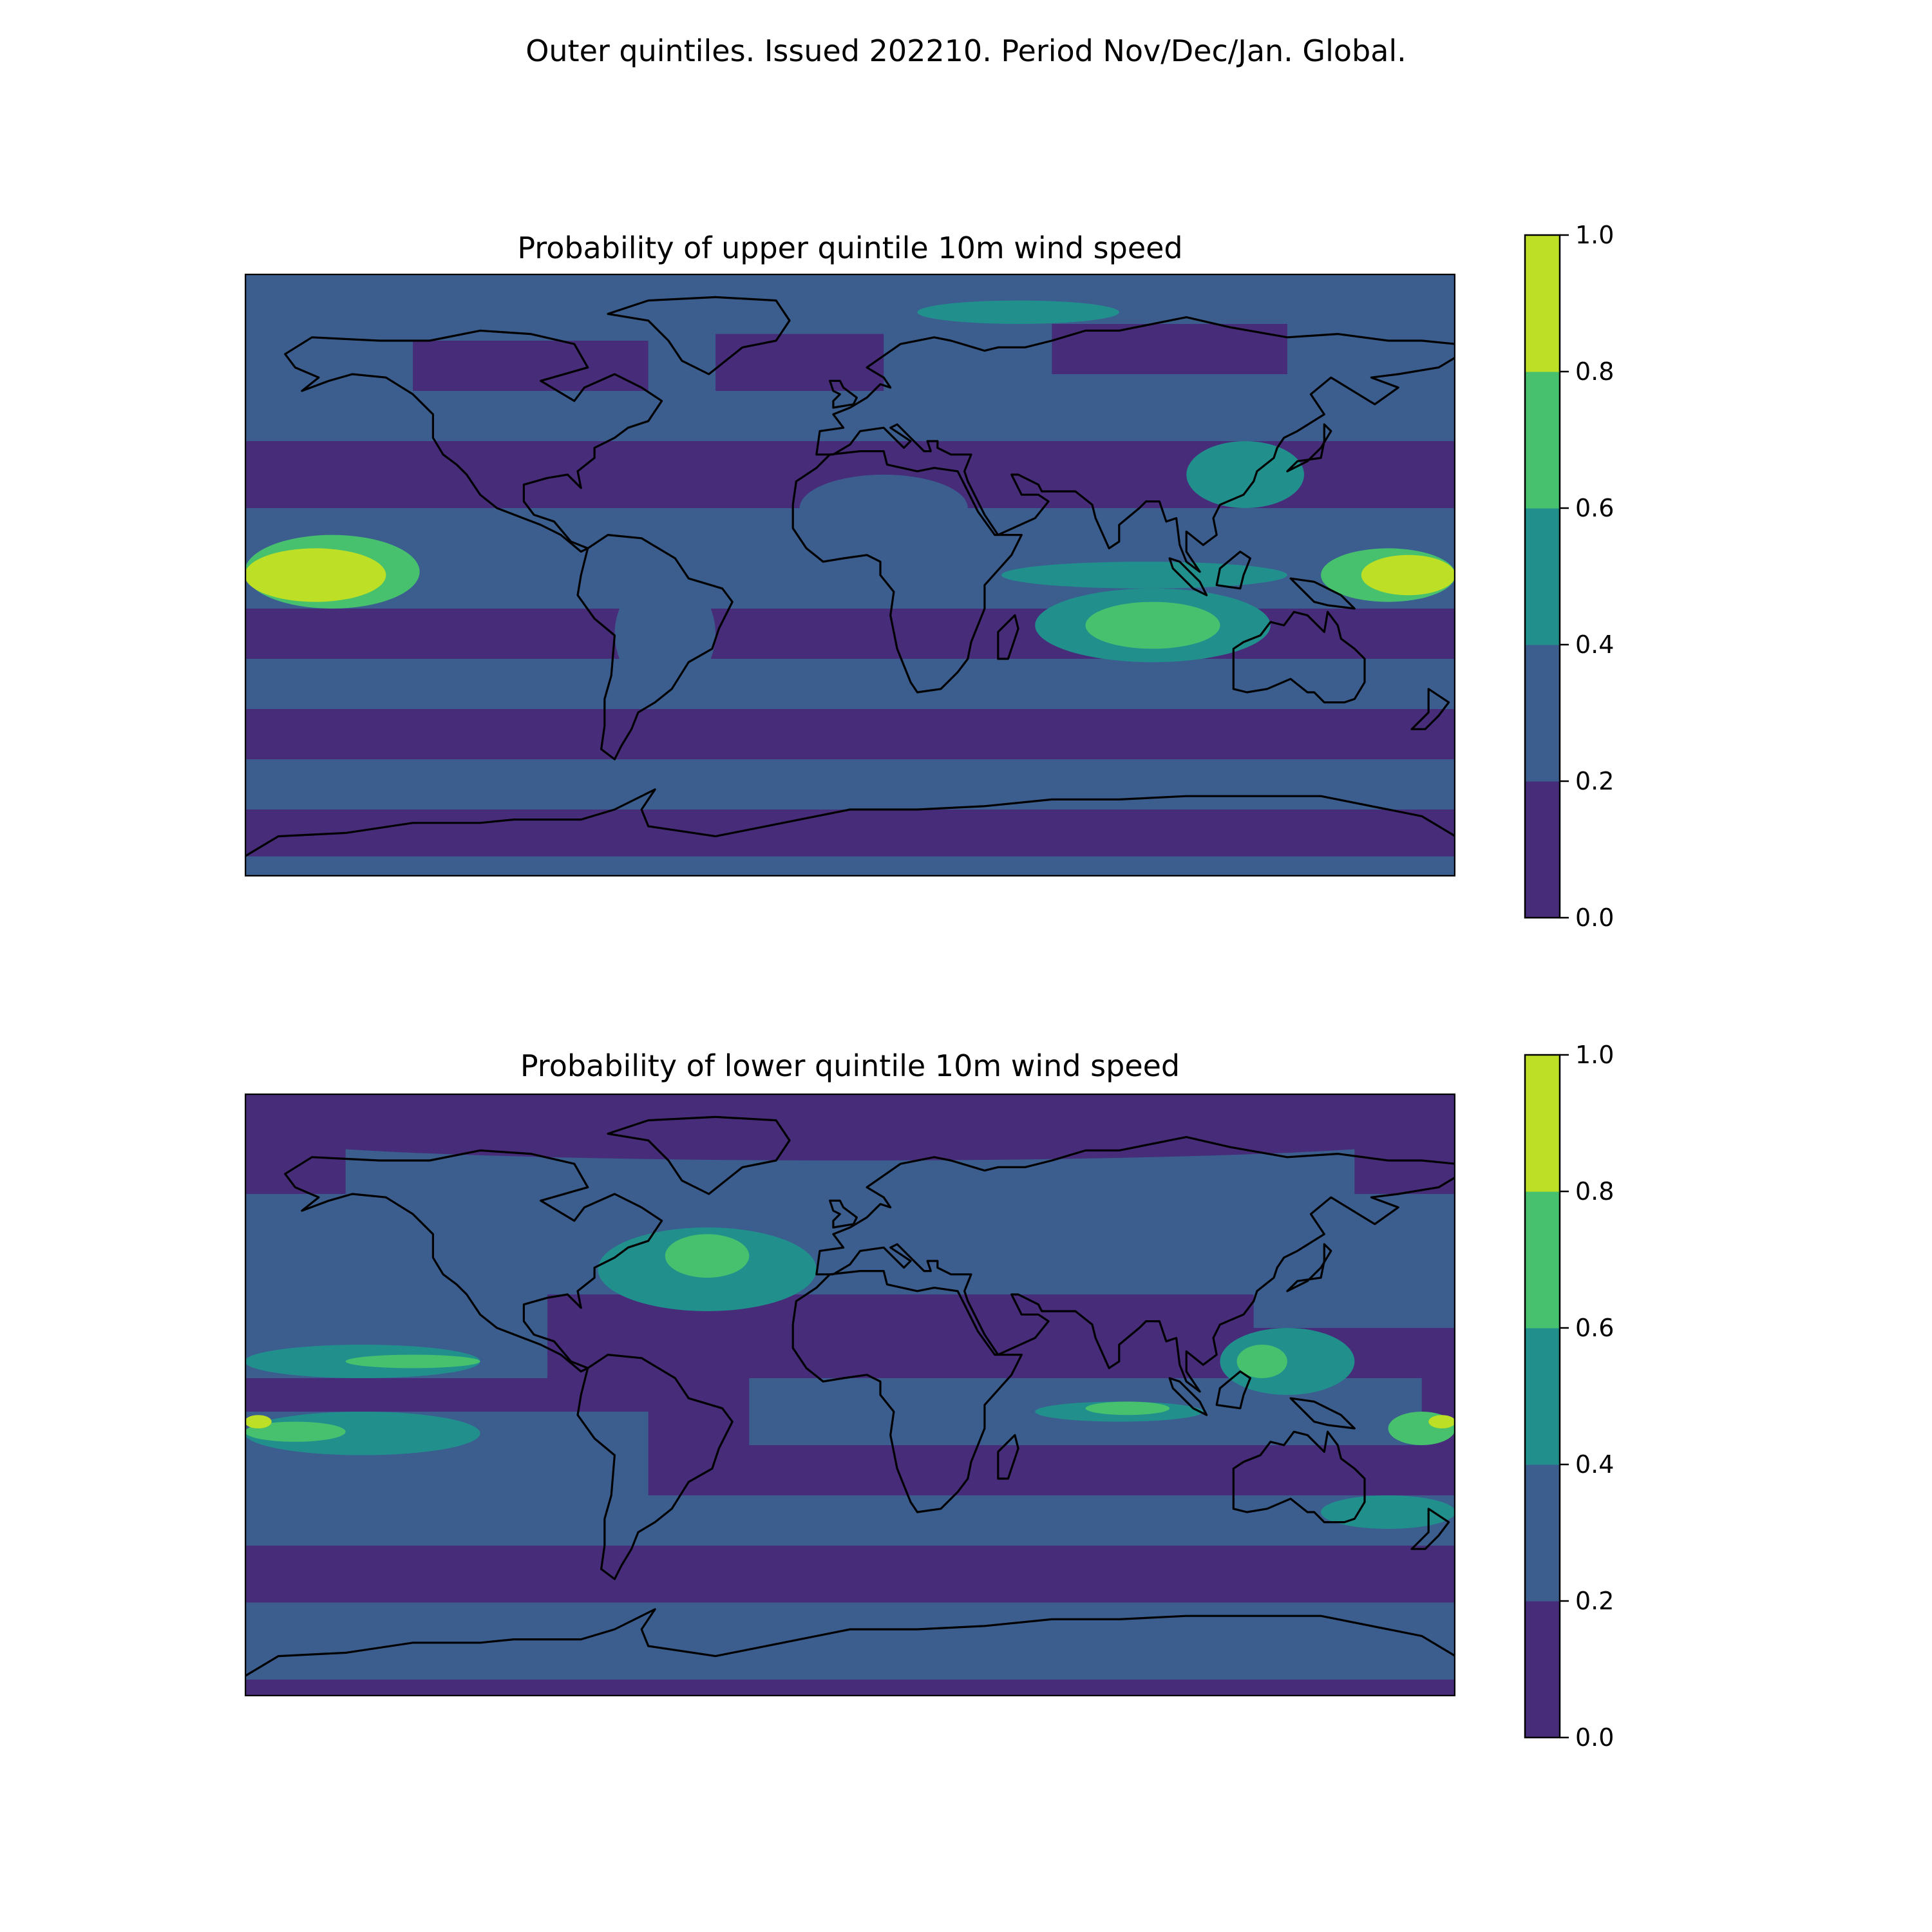 This screenshot has width=1932, height=1932. What do you see at coordinates (1008, 637) in the screenshot?
I see `upper-coastline-madagascar` at bounding box center [1008, 637].